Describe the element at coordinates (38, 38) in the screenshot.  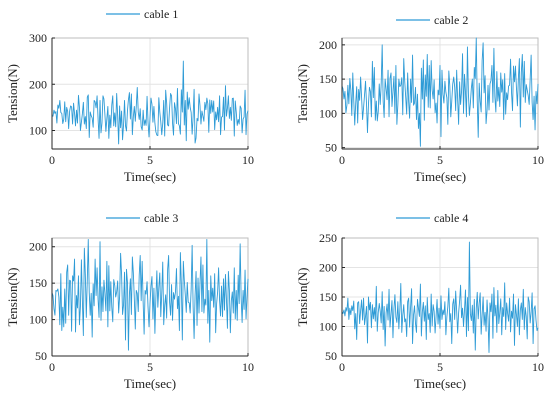
I see `y-tick-label: 300` at that location.